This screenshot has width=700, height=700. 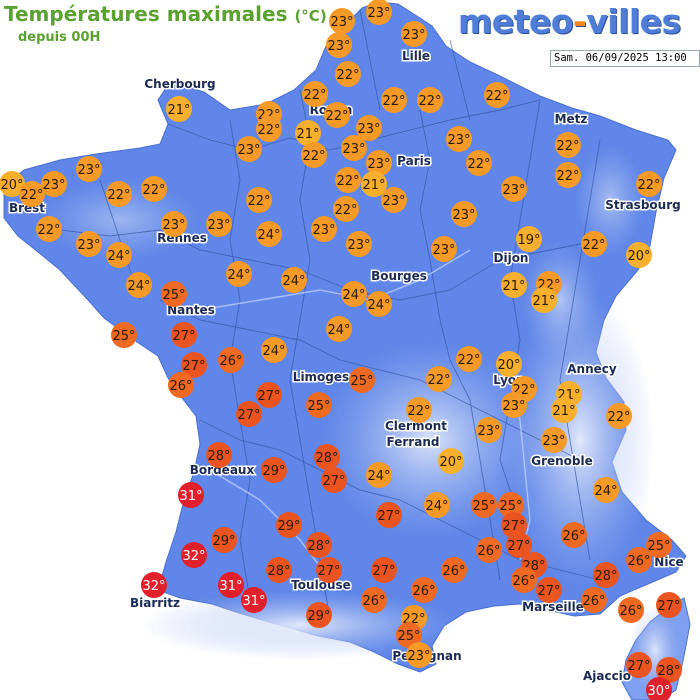 What do you see at coordinates (511, 258) in the screenshot?
I see `city-label-dijon: Dijon` at bounding box center [511, 258].